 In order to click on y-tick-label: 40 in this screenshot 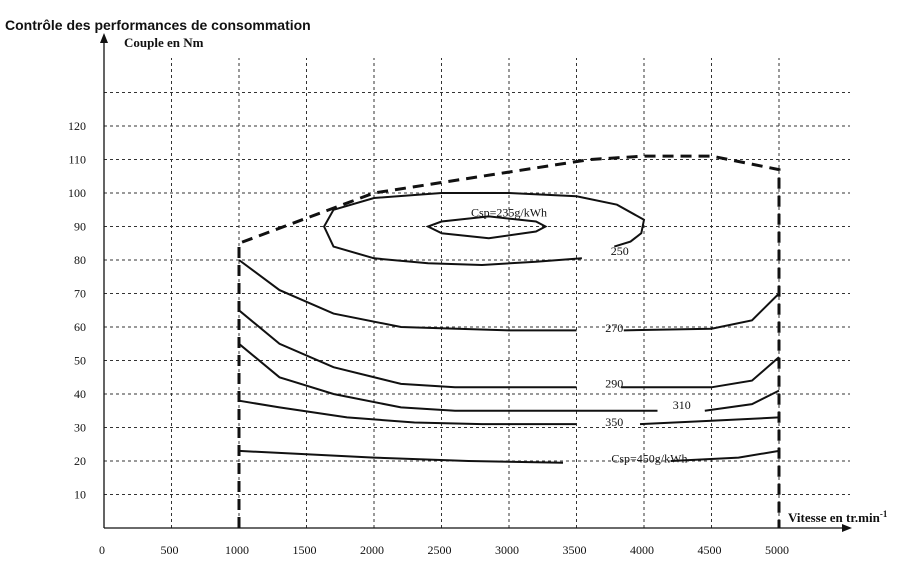, I will do `click(80, 394)`.